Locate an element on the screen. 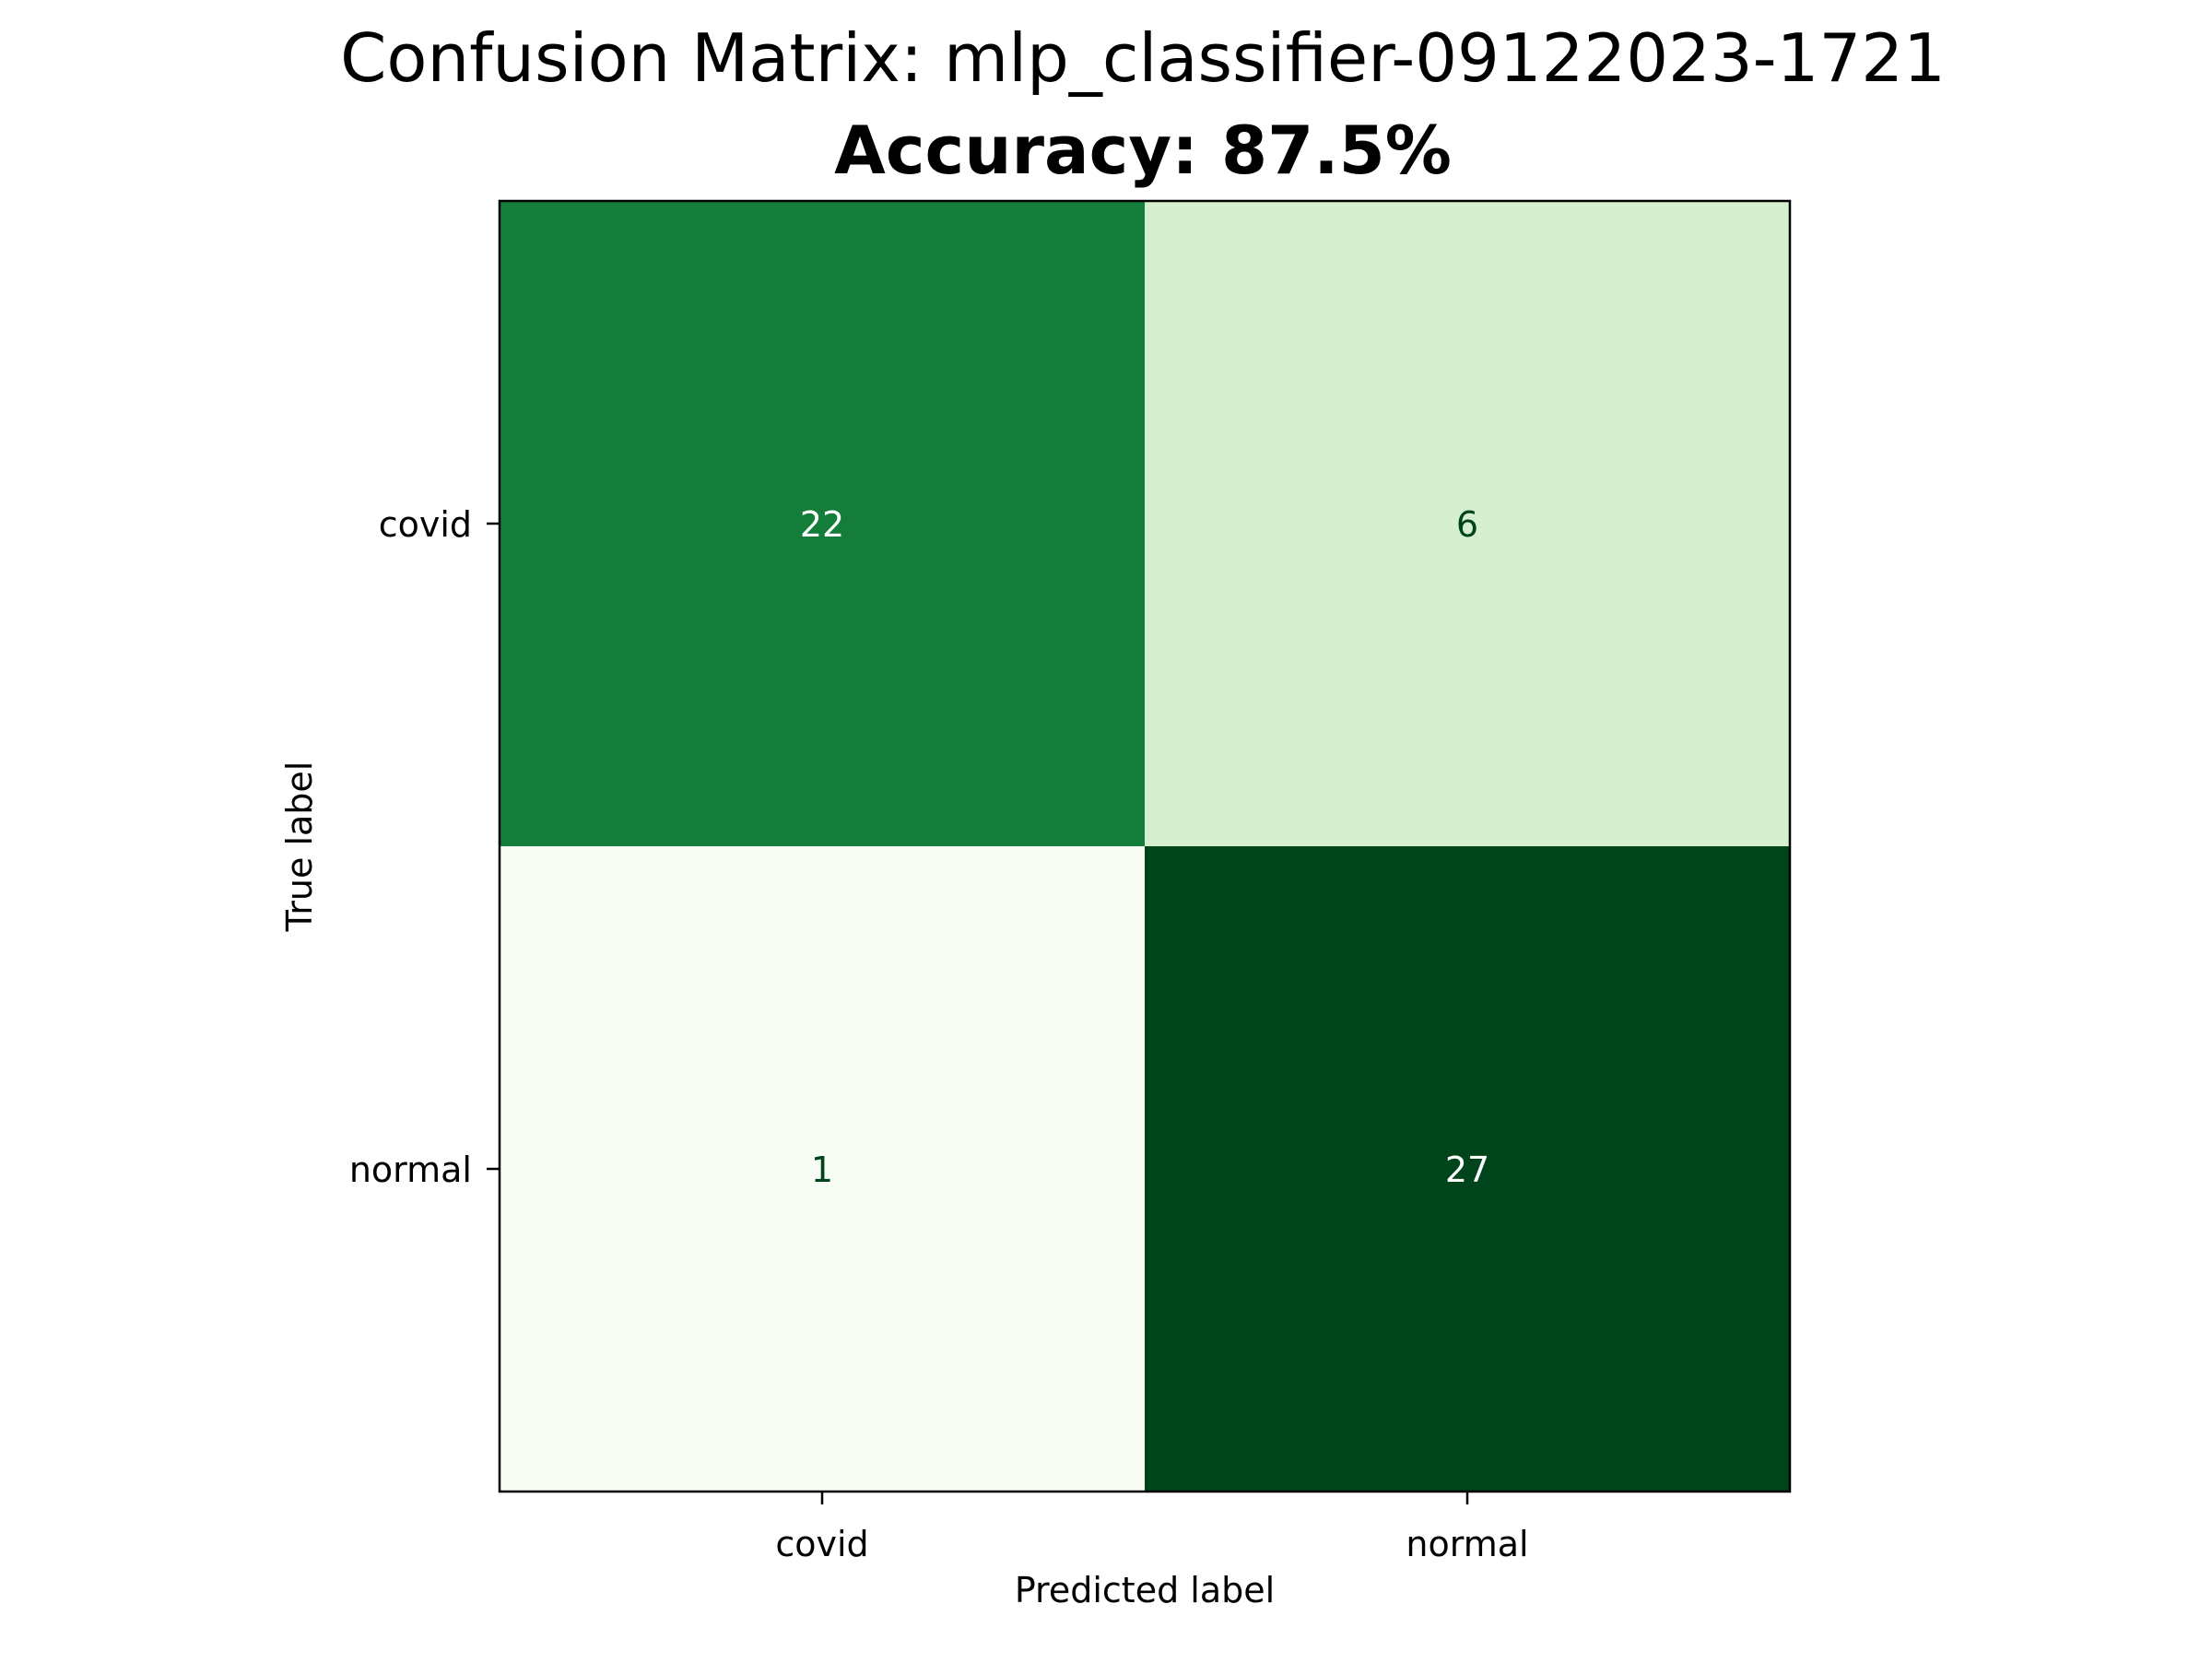 The width and height of the screenshot is (2212, 1663). matrix-cell-covid-normal is located at coordinates (1467, 523).